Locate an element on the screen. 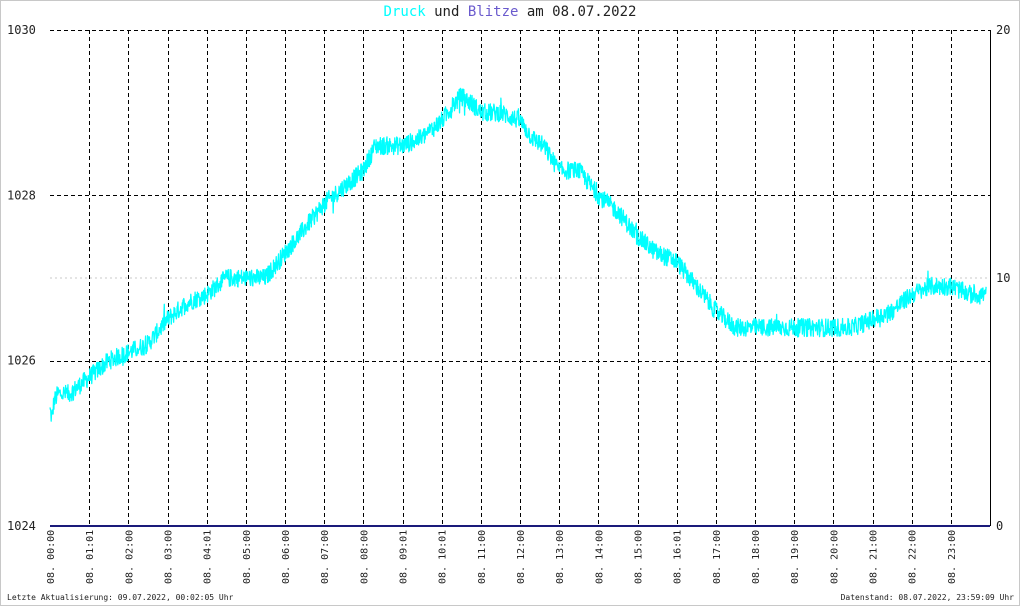 This screenshot has width=1020, height=606. x-tick-label: 08. 19:00 is located at coordinates (795, 557).